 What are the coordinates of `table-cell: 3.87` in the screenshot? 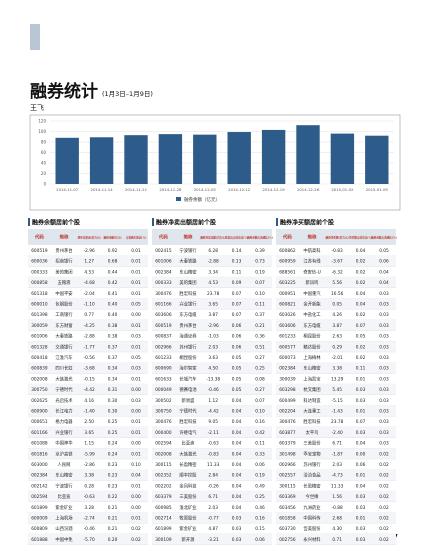 It's located at (213, 315).